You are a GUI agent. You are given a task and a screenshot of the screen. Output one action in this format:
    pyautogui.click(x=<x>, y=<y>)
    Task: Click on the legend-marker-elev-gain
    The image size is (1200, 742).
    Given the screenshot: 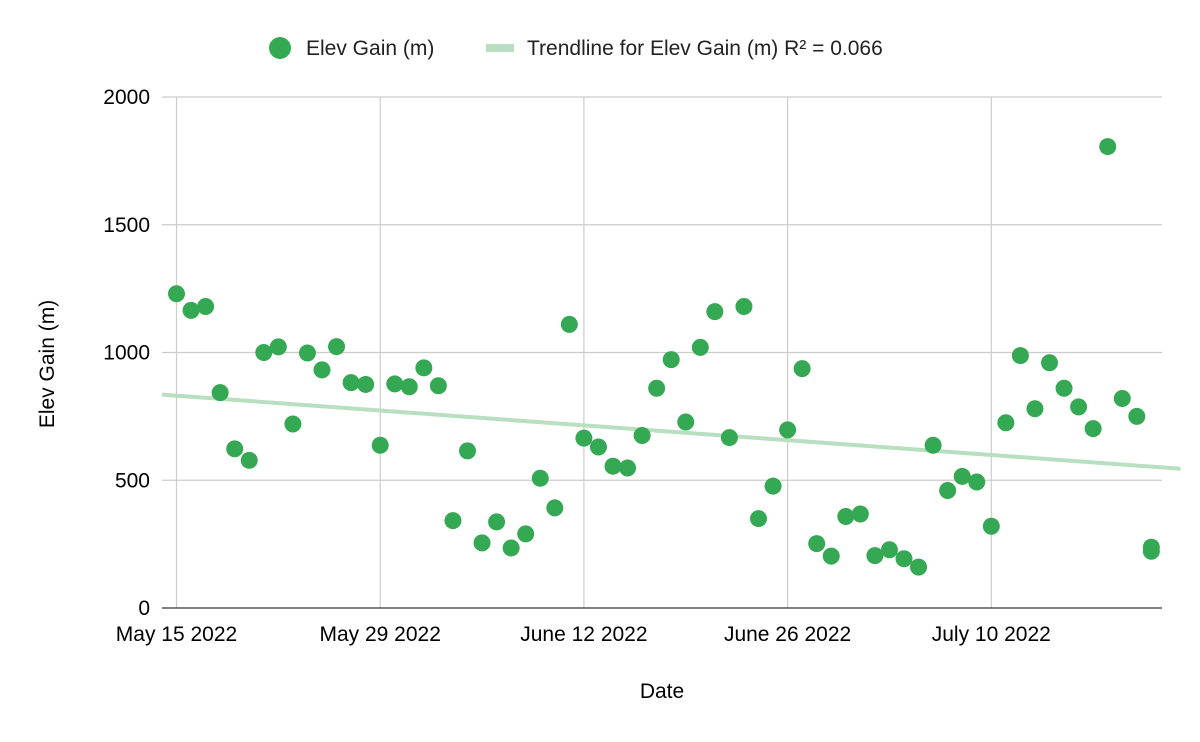 What is the action you would take?
    pyautogui.click(x=280, y=48)
    